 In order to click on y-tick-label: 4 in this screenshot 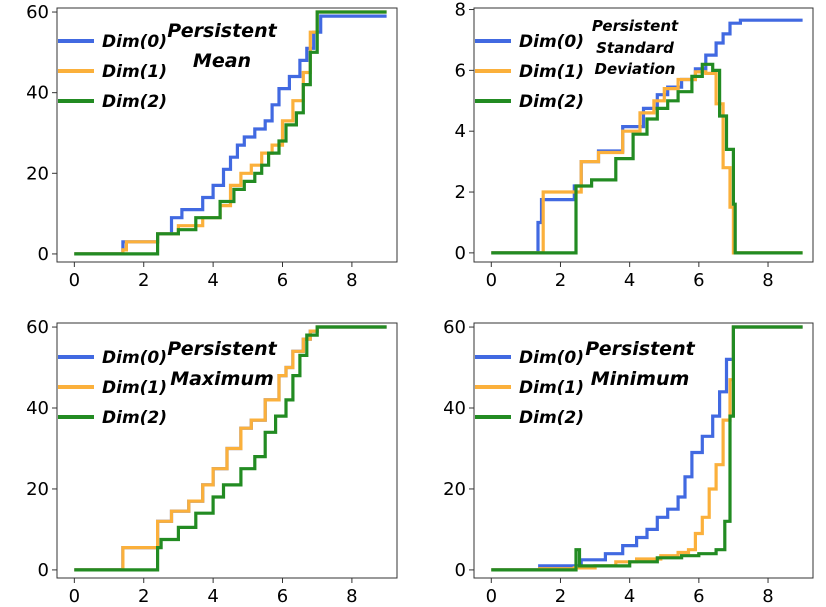, I will do `click(460, 131)`.